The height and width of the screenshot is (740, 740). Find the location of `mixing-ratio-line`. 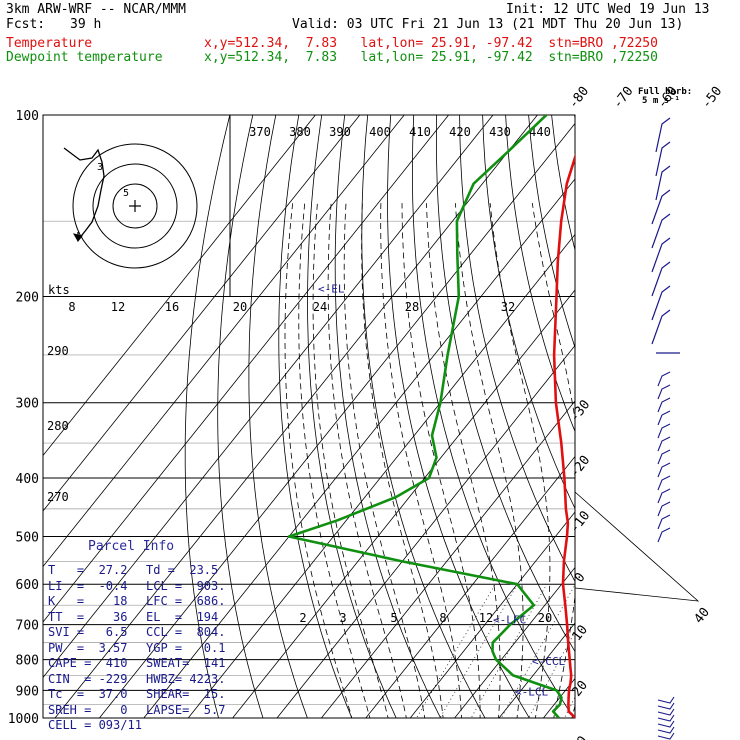

mixing-ratio-line is located at coordinates (456, 651).